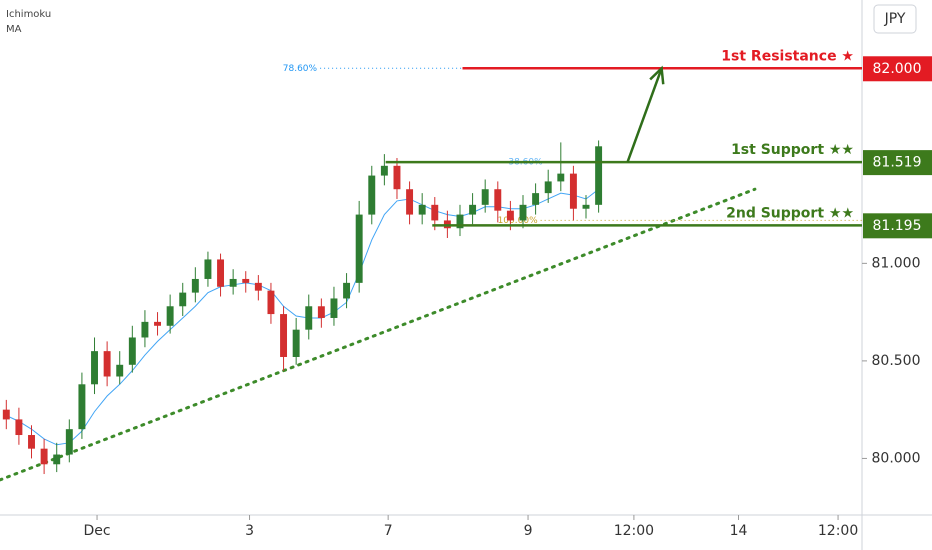 Image resolution: width=932 pixels, height=550 pixels. What do you see at coordinates (300, 69) in the screenshot?
I see `fib-label: 78.60%` at bounding box center [300, 69].